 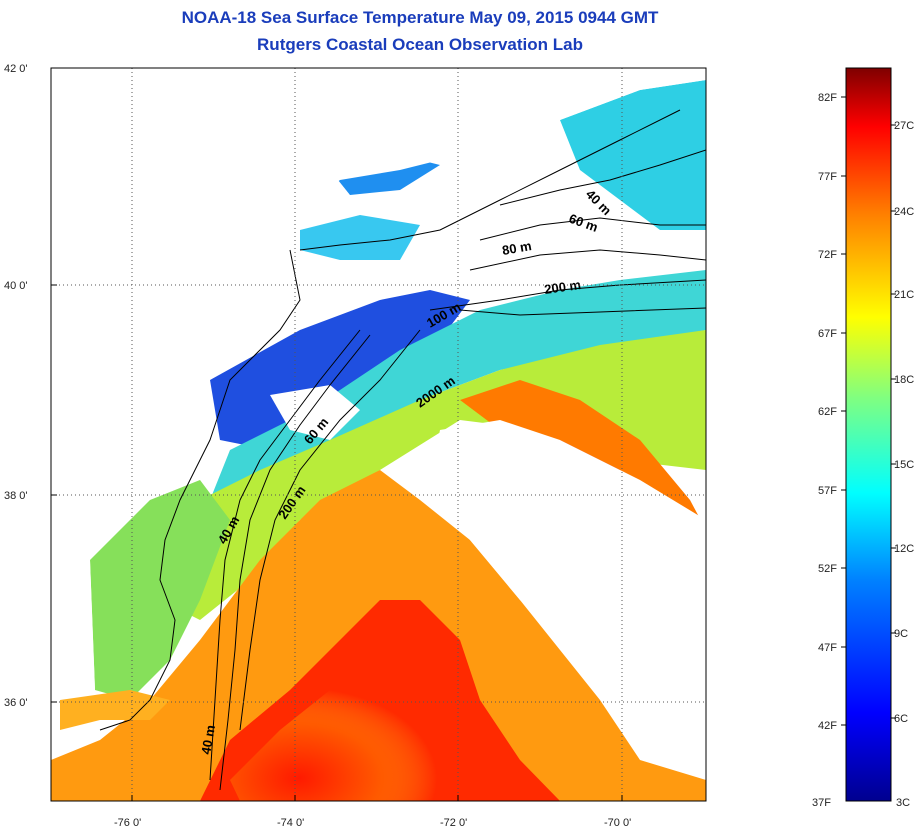 What do you see at coordinates (127, 823) in the screenshot?
I see `lon-label: -76 0'` at bounding box center [127, 823].